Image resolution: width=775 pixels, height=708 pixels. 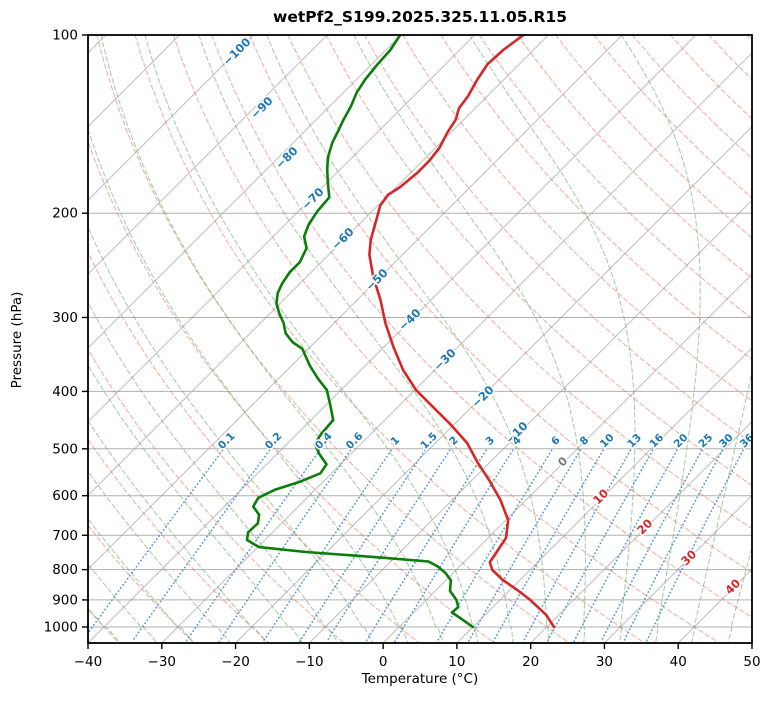 I want to click on y-tick-label: 400, so click(x=65, y=392).